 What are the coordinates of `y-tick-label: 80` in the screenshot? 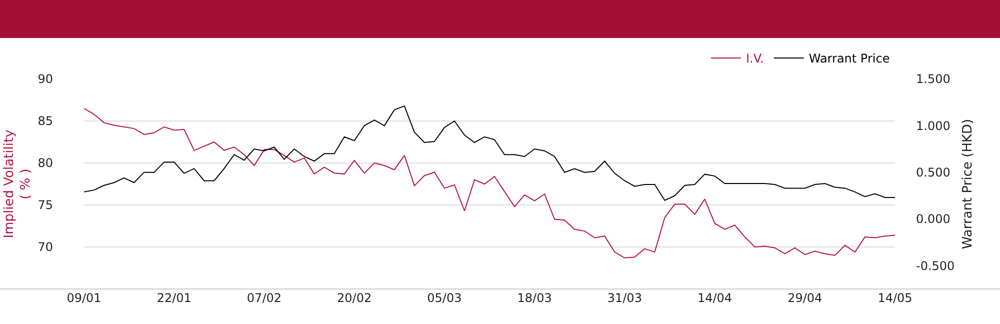 It's located at (45, 163).